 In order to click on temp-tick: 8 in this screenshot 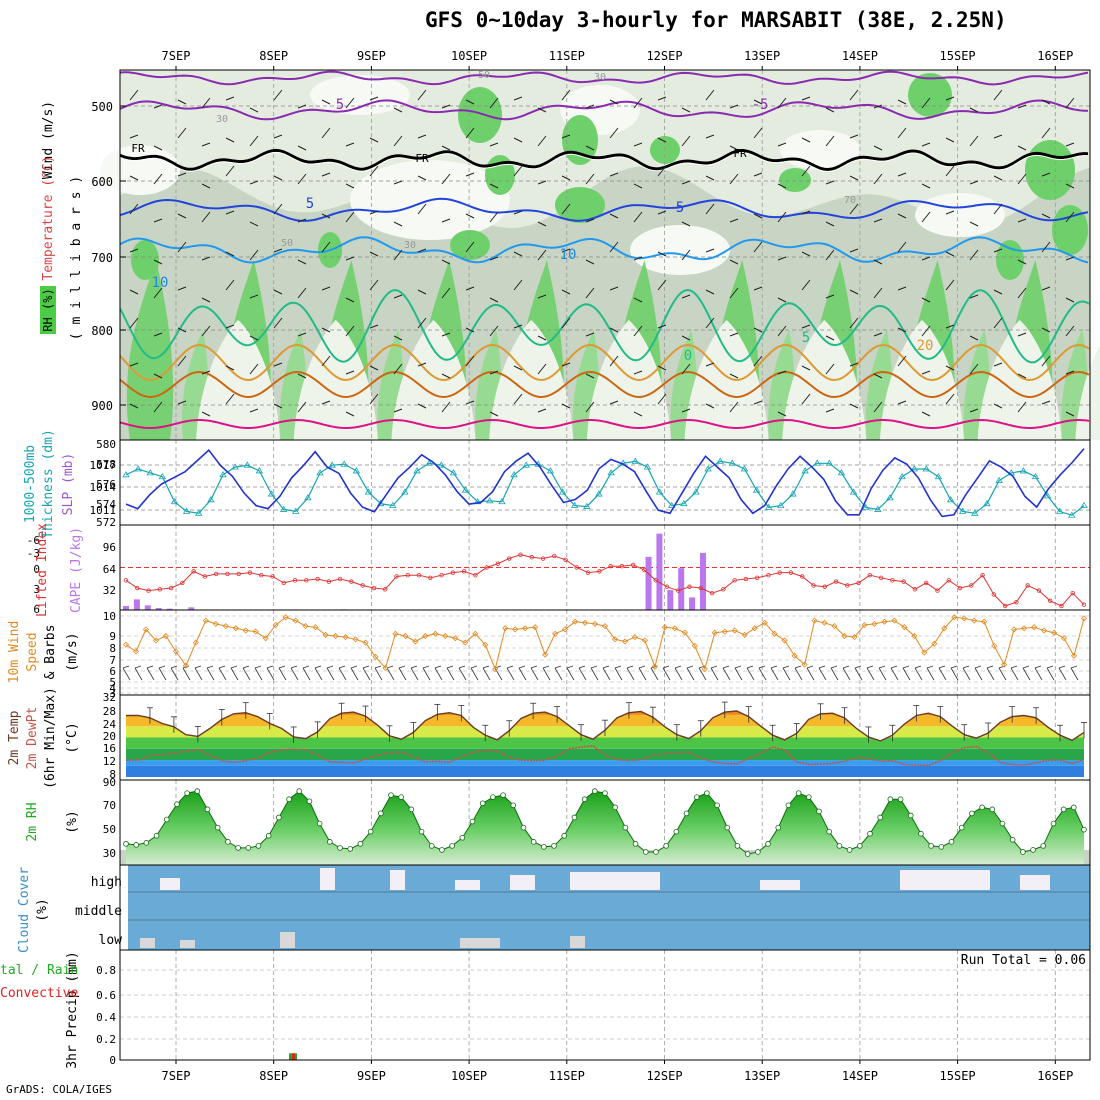, I will do `click(112, 774)`.